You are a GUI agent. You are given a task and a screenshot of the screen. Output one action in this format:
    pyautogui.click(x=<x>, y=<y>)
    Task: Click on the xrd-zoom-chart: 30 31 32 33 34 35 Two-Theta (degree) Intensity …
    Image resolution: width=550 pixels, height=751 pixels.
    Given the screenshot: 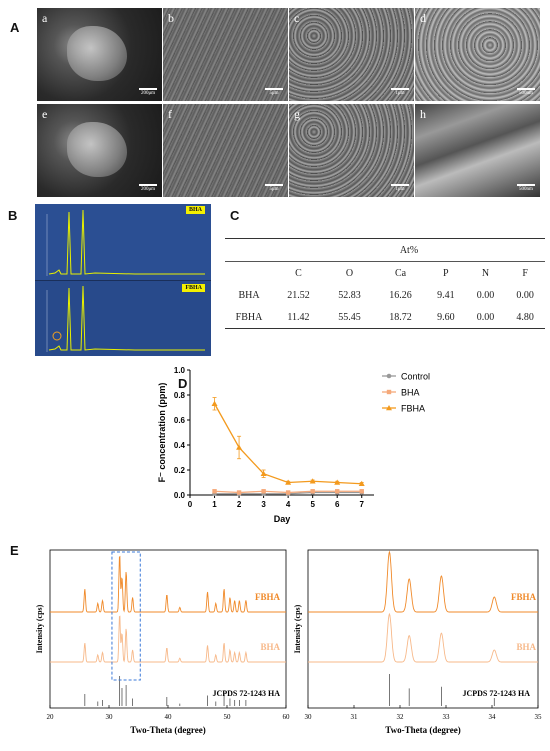 What is the action you would take?
    pyautogui.click(x=418, y=642)
    